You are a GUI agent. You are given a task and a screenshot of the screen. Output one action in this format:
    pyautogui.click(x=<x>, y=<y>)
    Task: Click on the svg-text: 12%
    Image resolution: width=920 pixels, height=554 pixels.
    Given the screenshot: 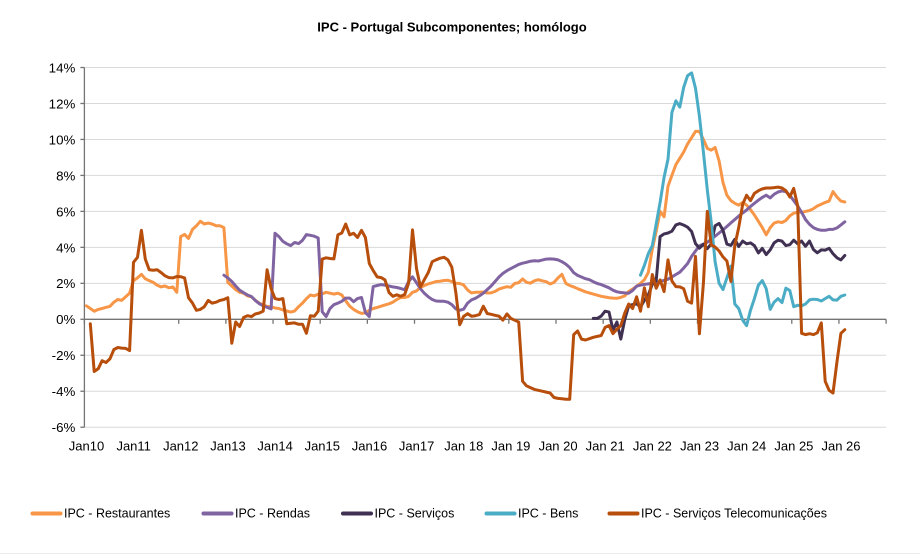 What is the action you would take?
    pyautogui.click(x=62, y=103)
    